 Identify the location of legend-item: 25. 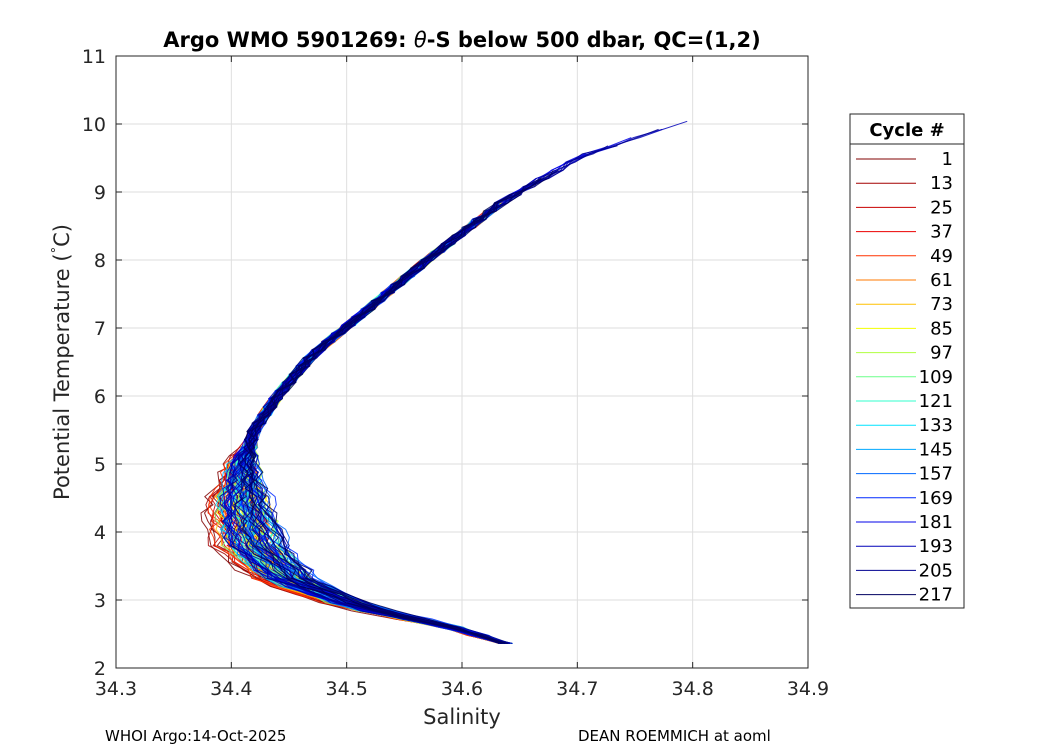
(904, 207).